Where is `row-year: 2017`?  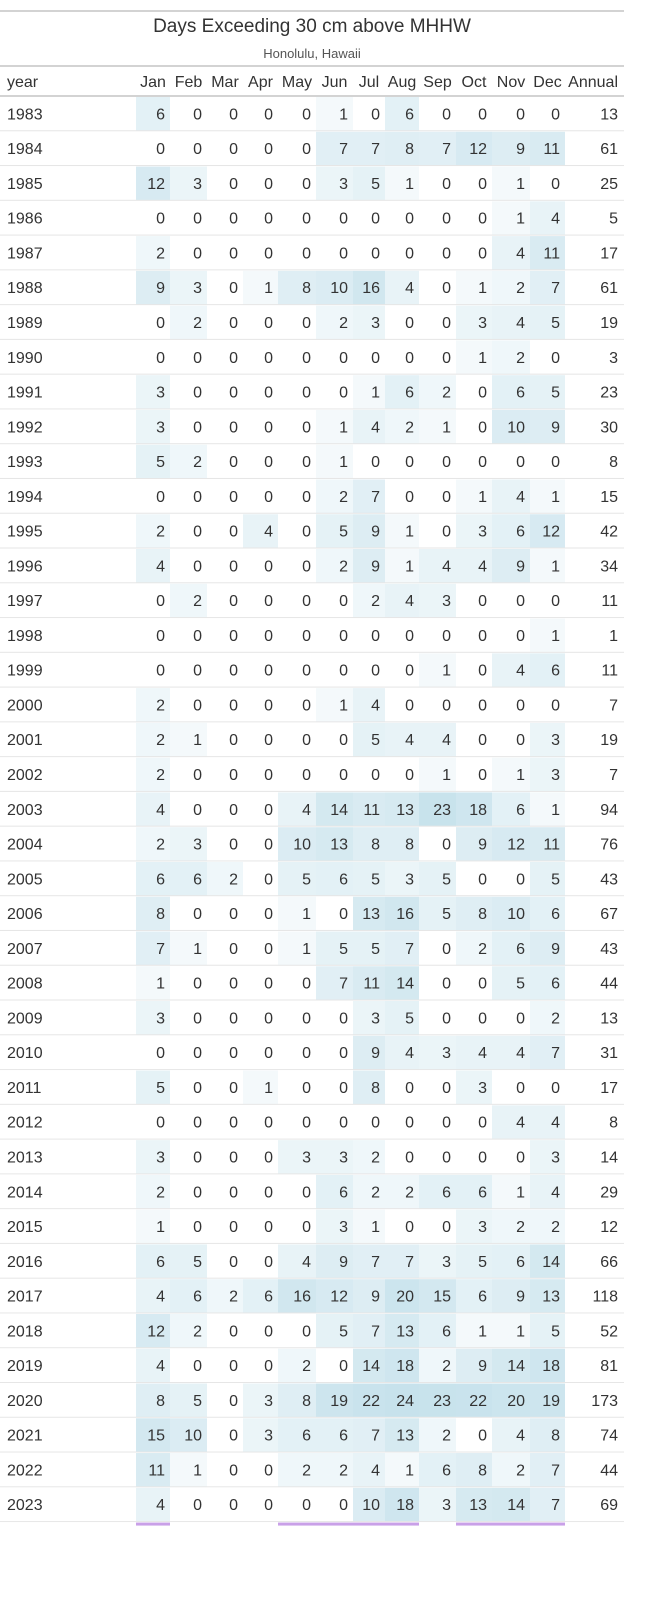
row-year: 2017 is located at coordinates (25, 1297).